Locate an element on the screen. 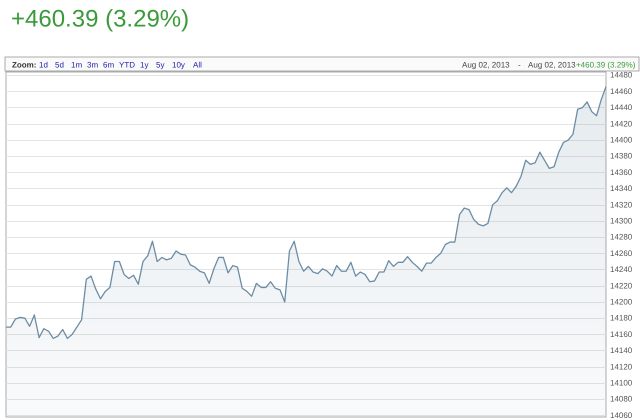 The width and height of the screenshot is (640, 420). y-tick-label: 14340 is located at coordinates (621, 189).